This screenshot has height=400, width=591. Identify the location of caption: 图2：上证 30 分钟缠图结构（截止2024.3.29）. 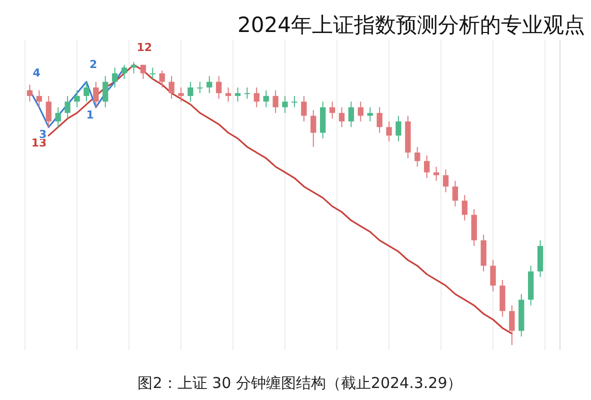
(300, 383).